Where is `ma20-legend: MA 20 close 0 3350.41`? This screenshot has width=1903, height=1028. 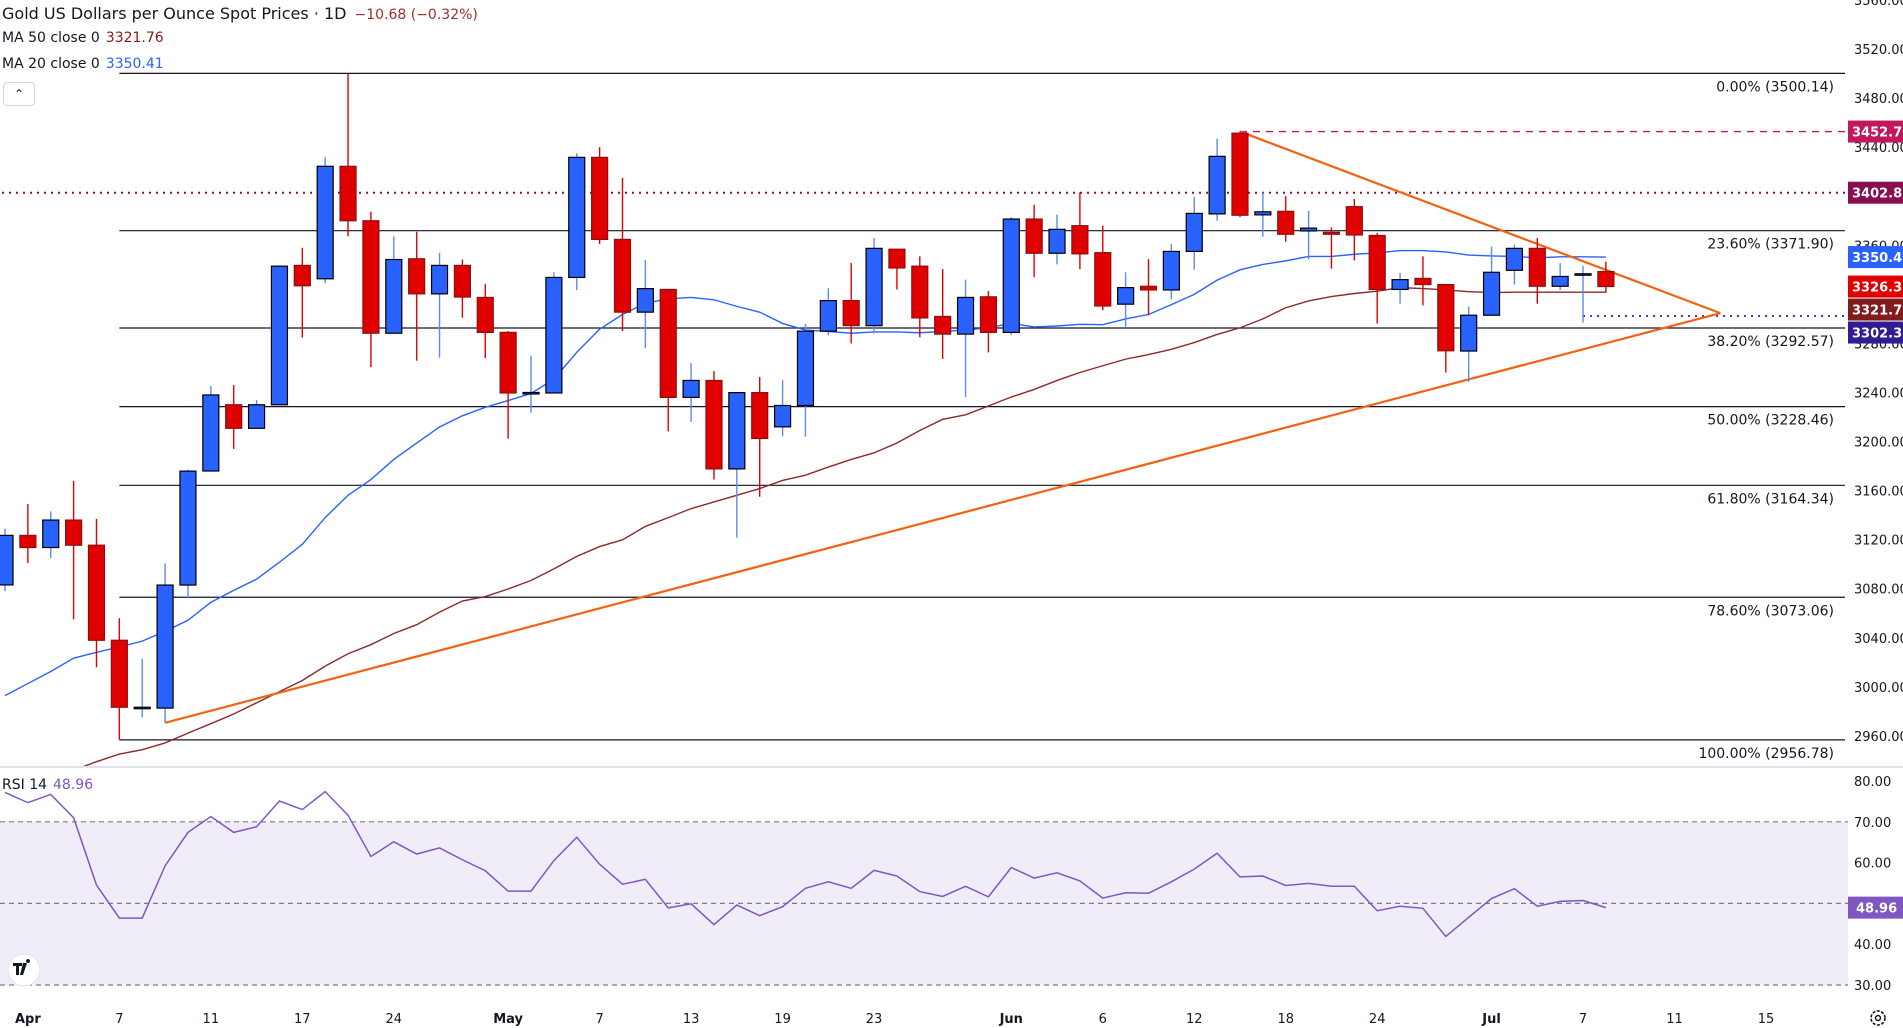
ma20-legend: MA 20 close 0 3350.41 is located at coordinates (83, 64).